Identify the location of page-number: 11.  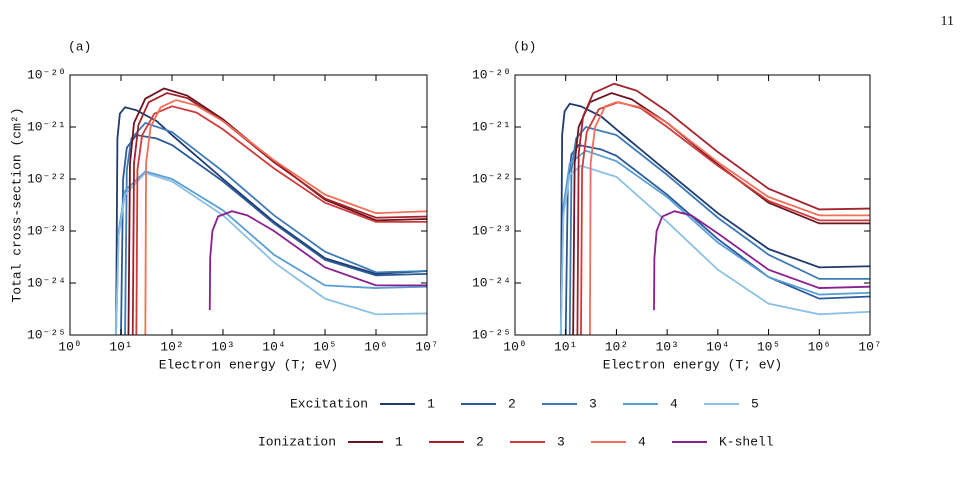
(947, 21).